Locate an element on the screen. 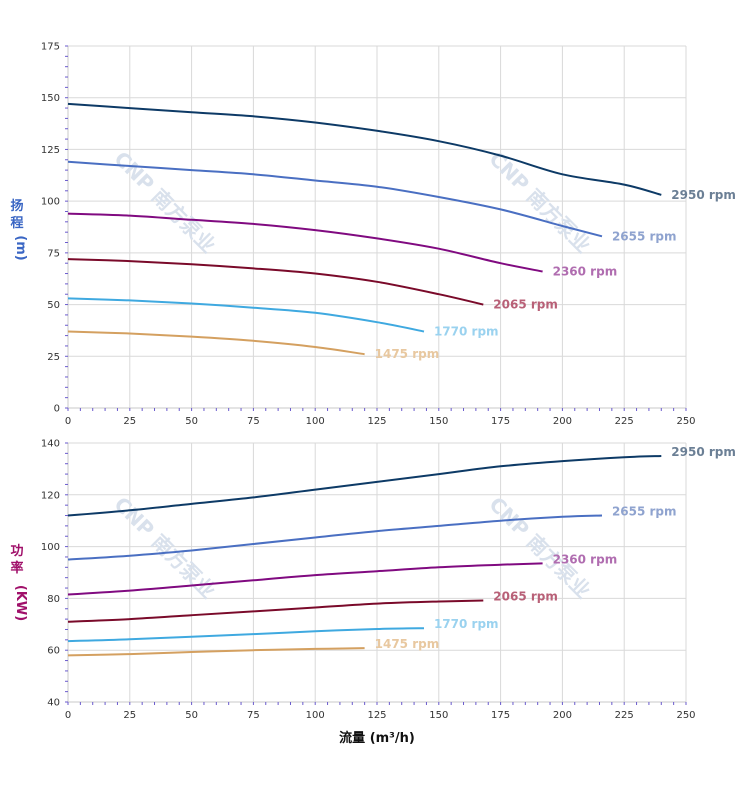 The image size is (752, 797). series-line-head-1770-rpm is located at coordinates (246, 315).